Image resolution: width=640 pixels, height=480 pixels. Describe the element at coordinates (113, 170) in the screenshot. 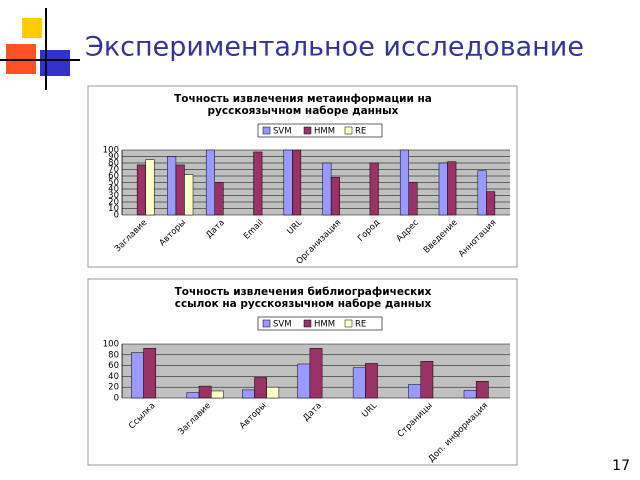

I see `y-tick-label: 70` at that location.